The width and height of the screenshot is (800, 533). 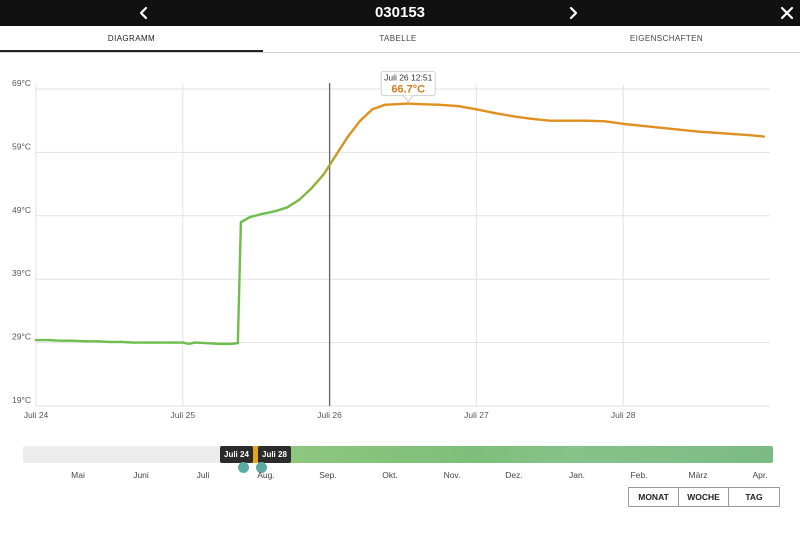 I want to click on navigator-month: Sep., so click(x=328, y=475).